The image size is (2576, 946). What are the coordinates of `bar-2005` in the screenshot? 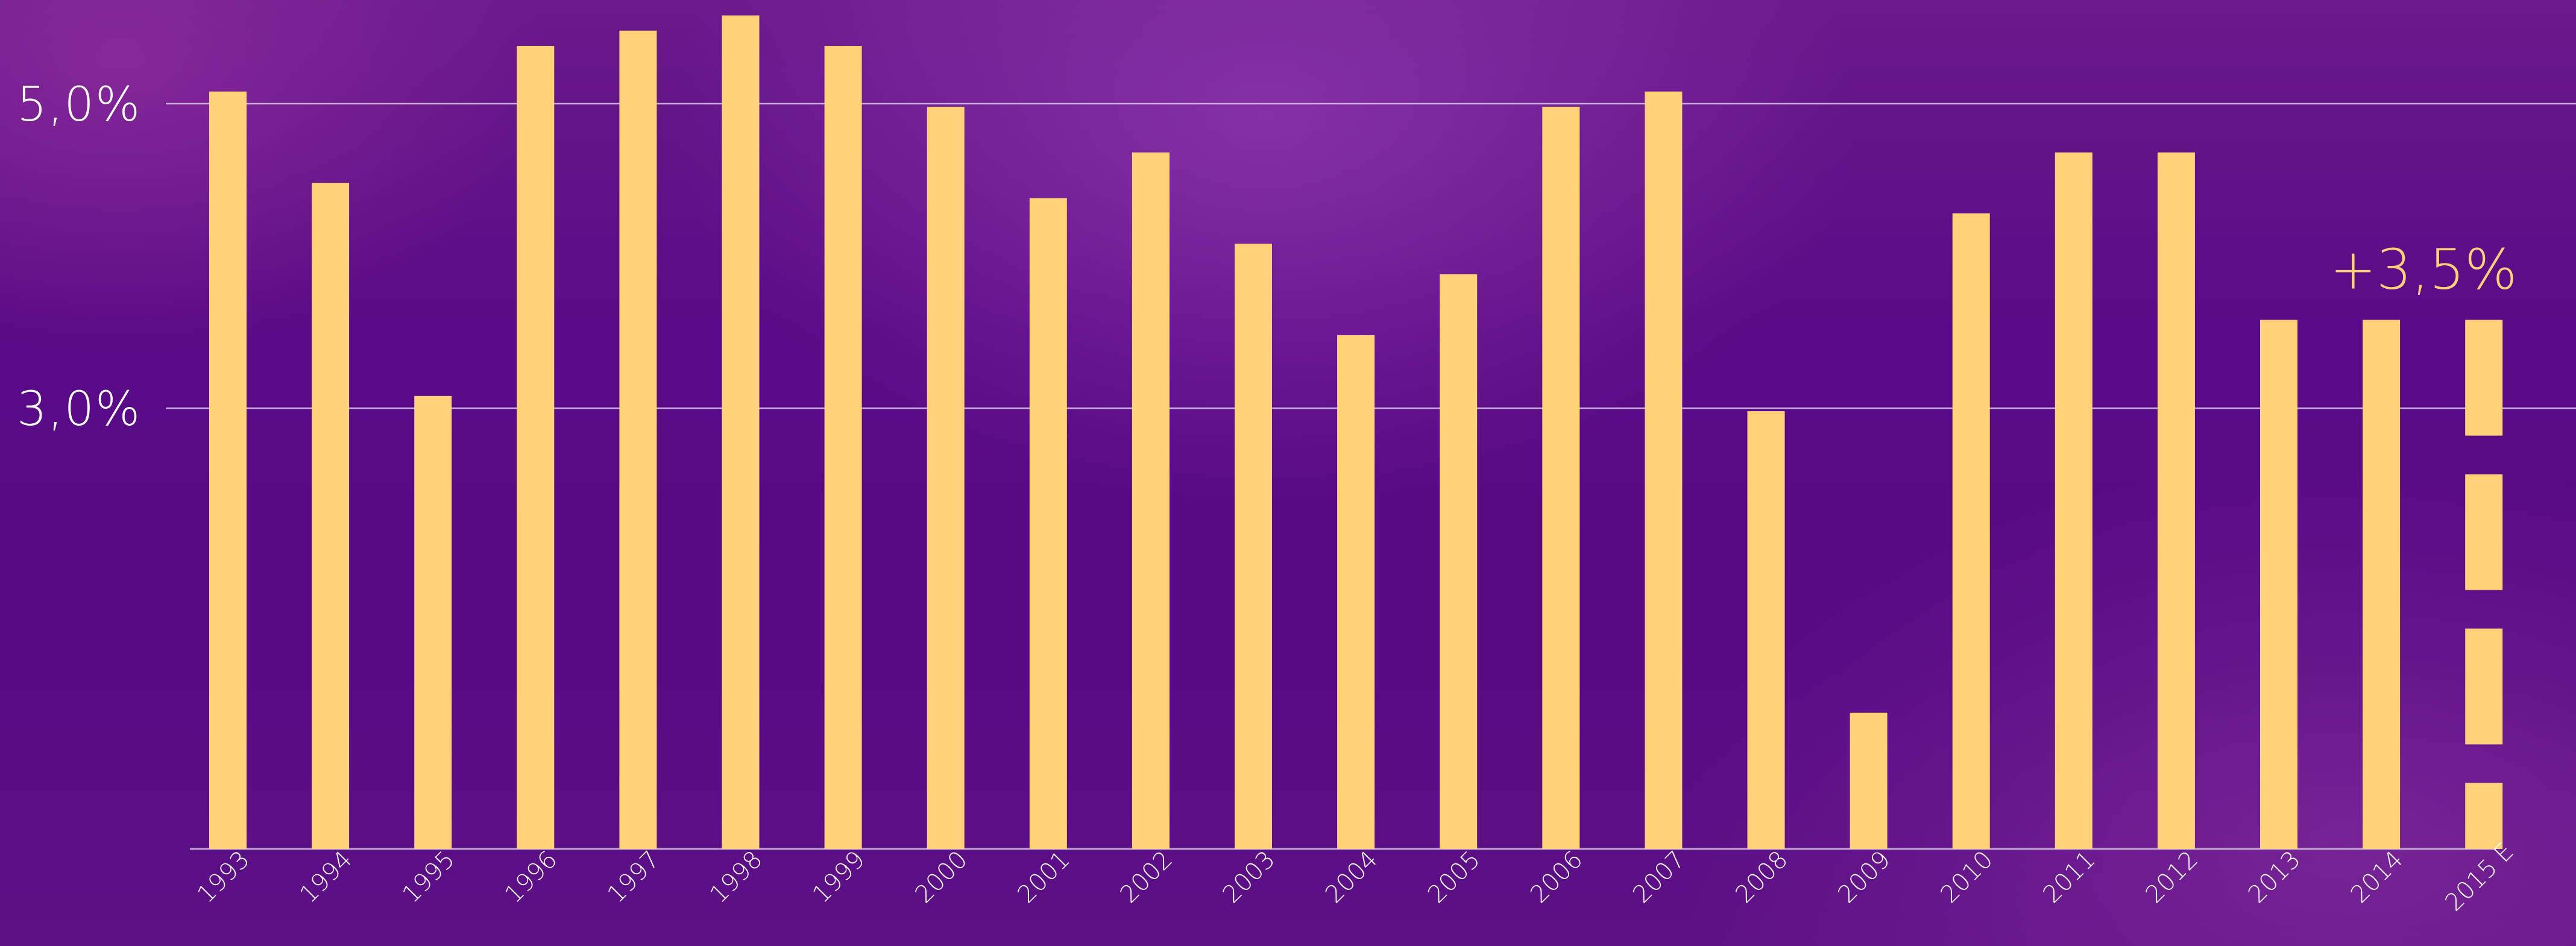 It's located at (1459, 561).